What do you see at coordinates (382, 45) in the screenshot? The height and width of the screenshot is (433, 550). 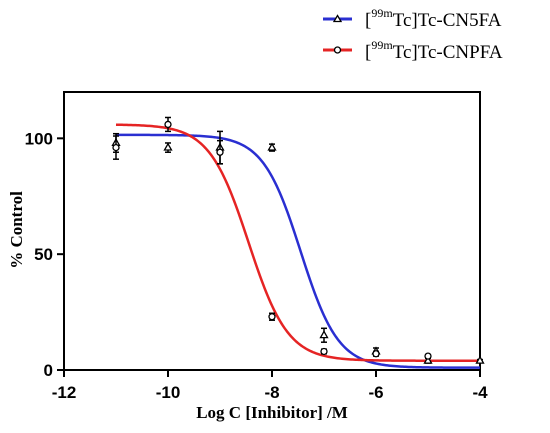 I see `legend-label-cnpfa-sup: 99m` at bounding box center [382, 45].